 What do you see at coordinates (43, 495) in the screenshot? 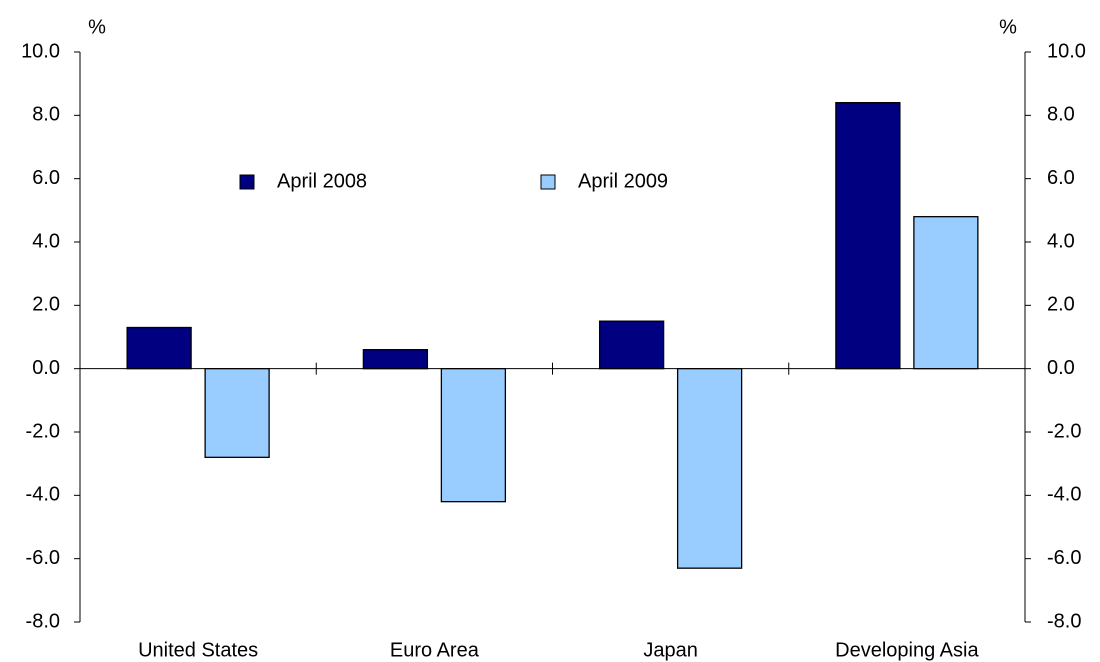
I see `y-tick-label: -4.0` at bounding box center [43, 495].